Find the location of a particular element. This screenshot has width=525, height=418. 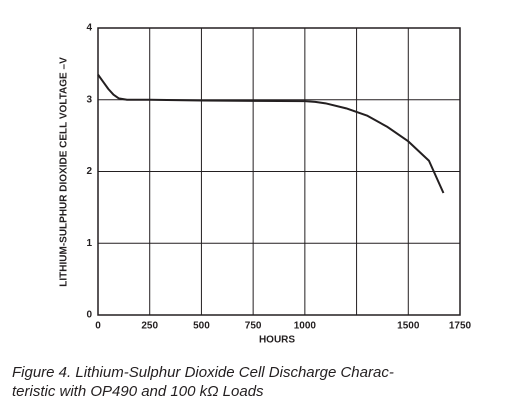

x-tick-label: 750 is located at coordinates (253, 326).